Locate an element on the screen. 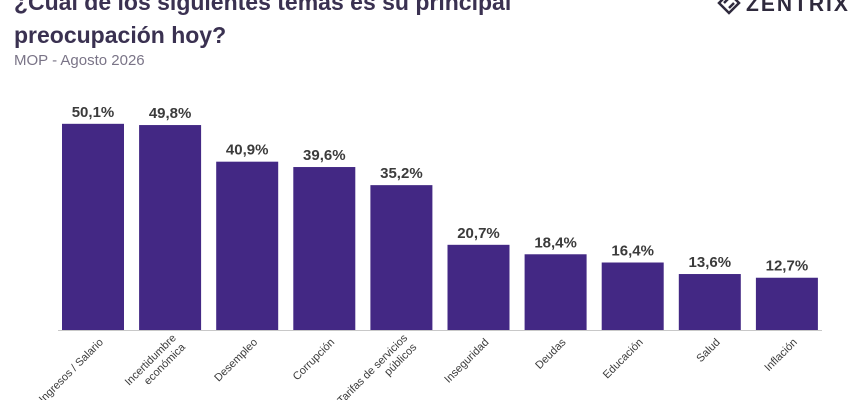 This screenshot has width=850, height=400. category-label: Desempleo is located at coordinates (236, 360).